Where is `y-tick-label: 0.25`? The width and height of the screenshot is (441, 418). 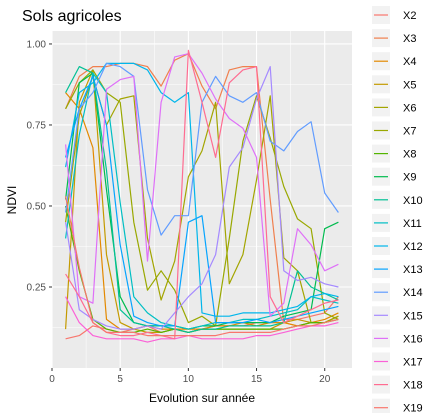 y-tick-label: 0.25 is located at coordinates (37, 287).